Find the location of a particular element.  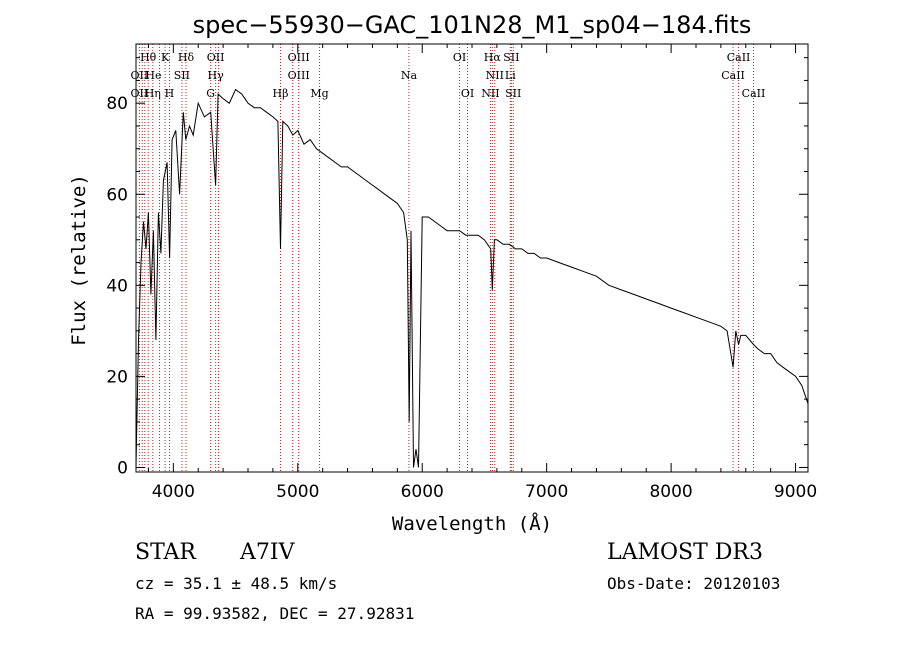

x-tick-label: 4000 is located at coordinates (173, 492).